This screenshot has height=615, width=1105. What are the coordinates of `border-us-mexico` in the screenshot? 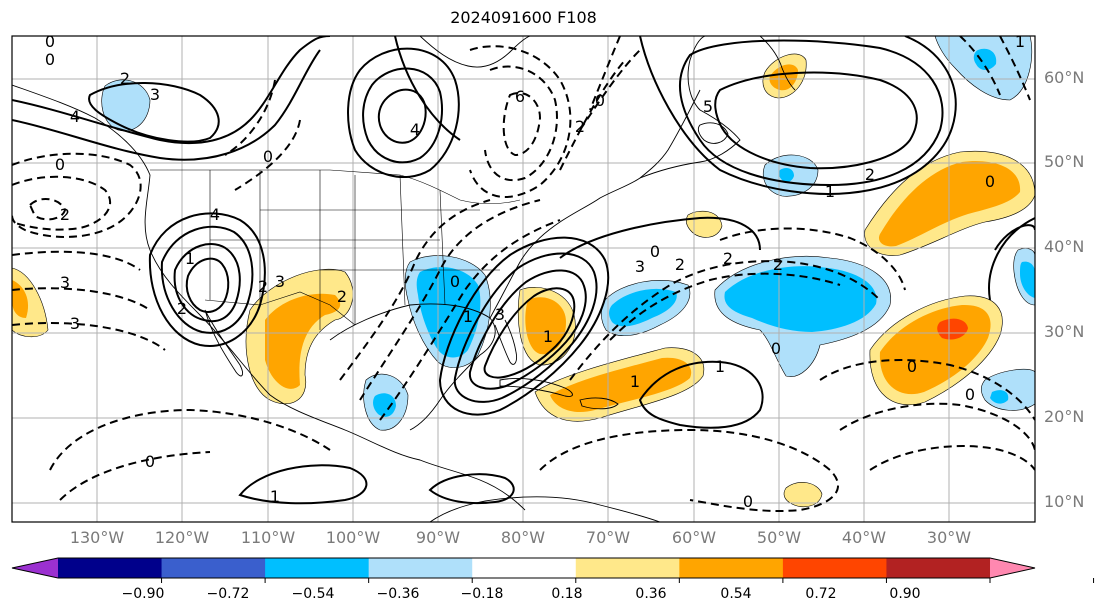 It's located at (280, 308).